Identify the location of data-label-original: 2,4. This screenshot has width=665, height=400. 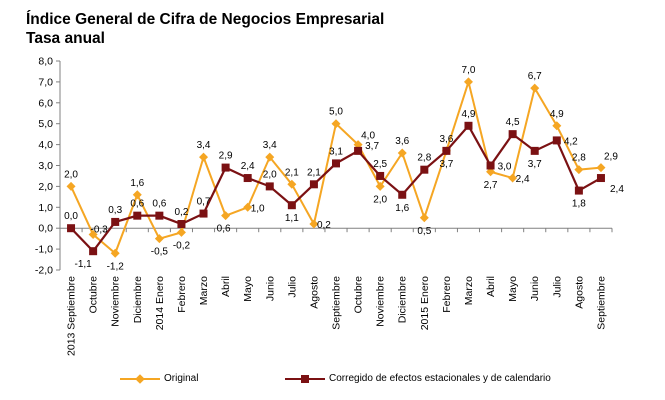
(523, 179).